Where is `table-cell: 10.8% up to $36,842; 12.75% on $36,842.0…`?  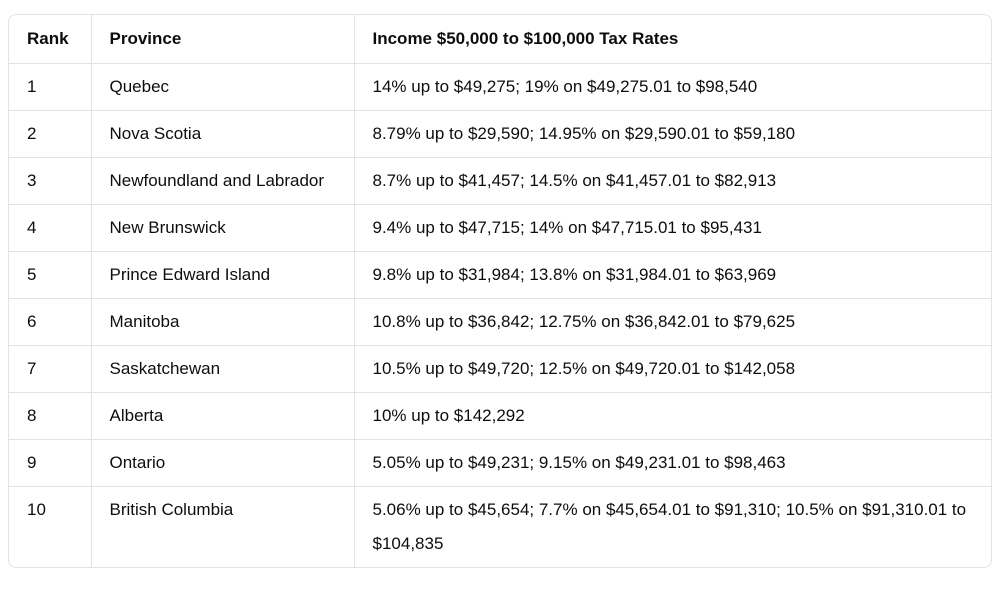 table-cell: 10.8% up to $36,842; 12.75% on $36,842.0… is located at coordinates (672, 322).